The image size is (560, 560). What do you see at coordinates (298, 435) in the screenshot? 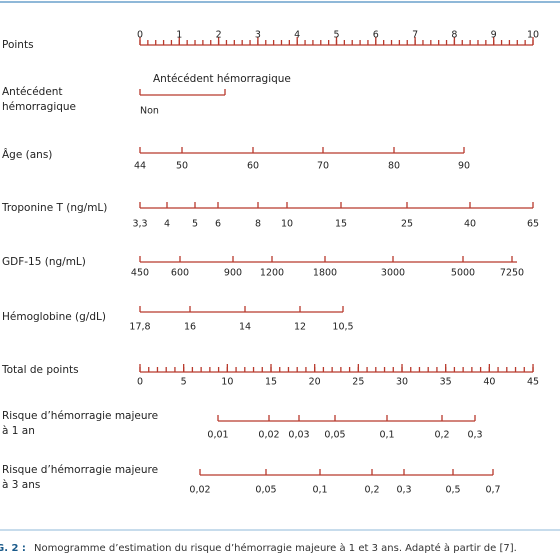
I see `tick-label: 0,03` at bounding box center [298, 435].